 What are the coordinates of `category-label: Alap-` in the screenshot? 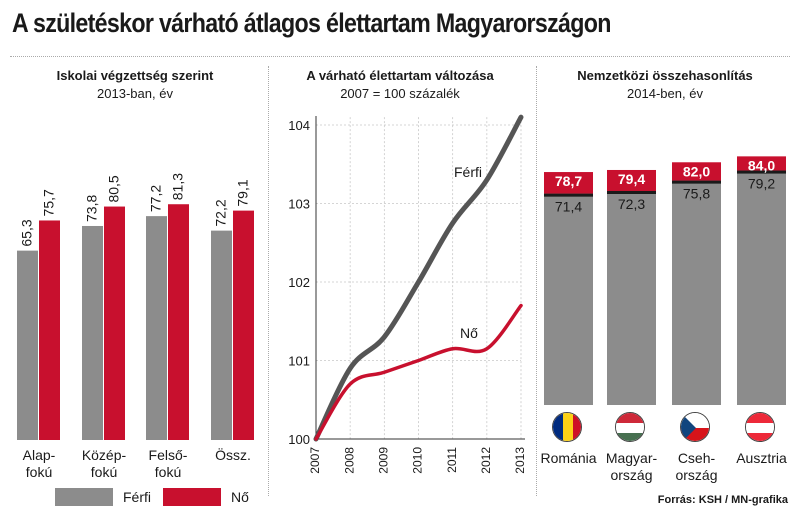 It's located at (39, 455).